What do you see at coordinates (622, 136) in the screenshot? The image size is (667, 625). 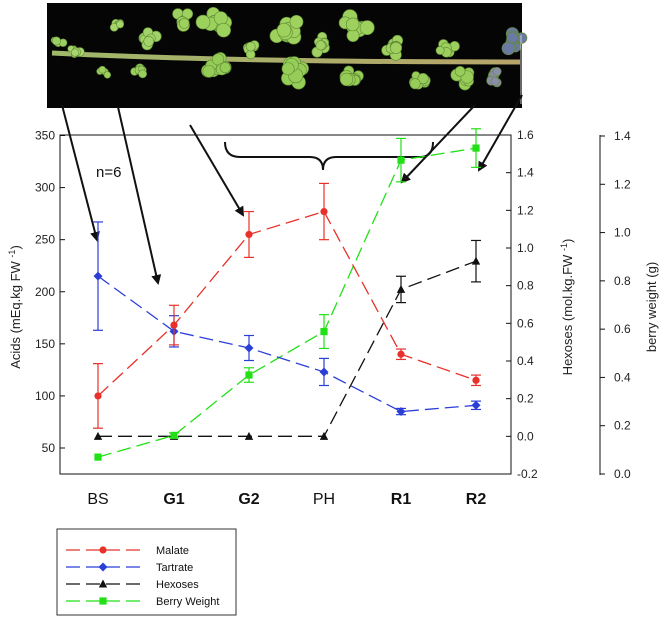 I see `berry-weight-axis-tick-label: 1.4` at bounding box center [622, 136].